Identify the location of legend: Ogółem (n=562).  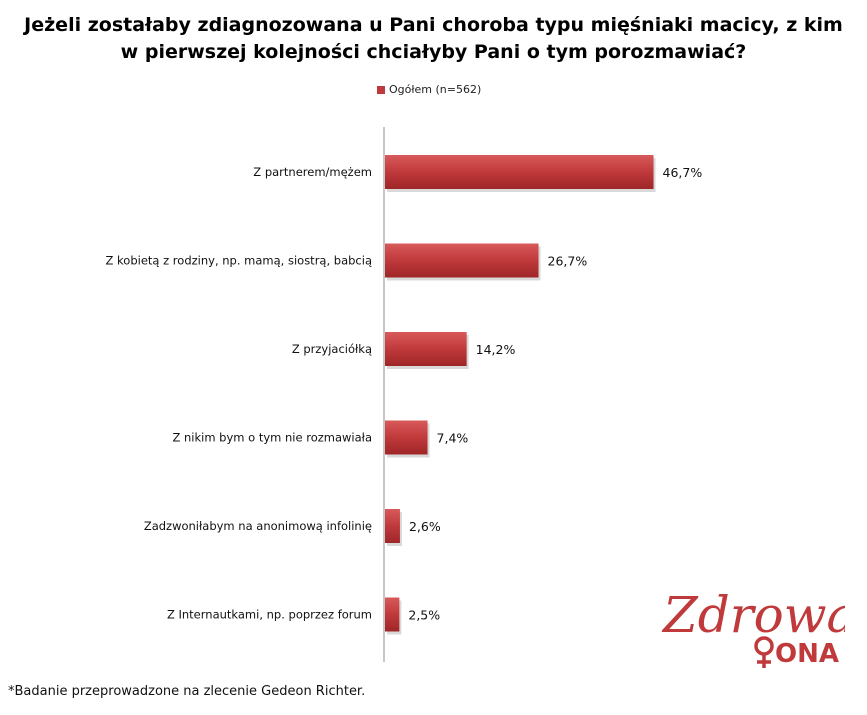
(429, 89).